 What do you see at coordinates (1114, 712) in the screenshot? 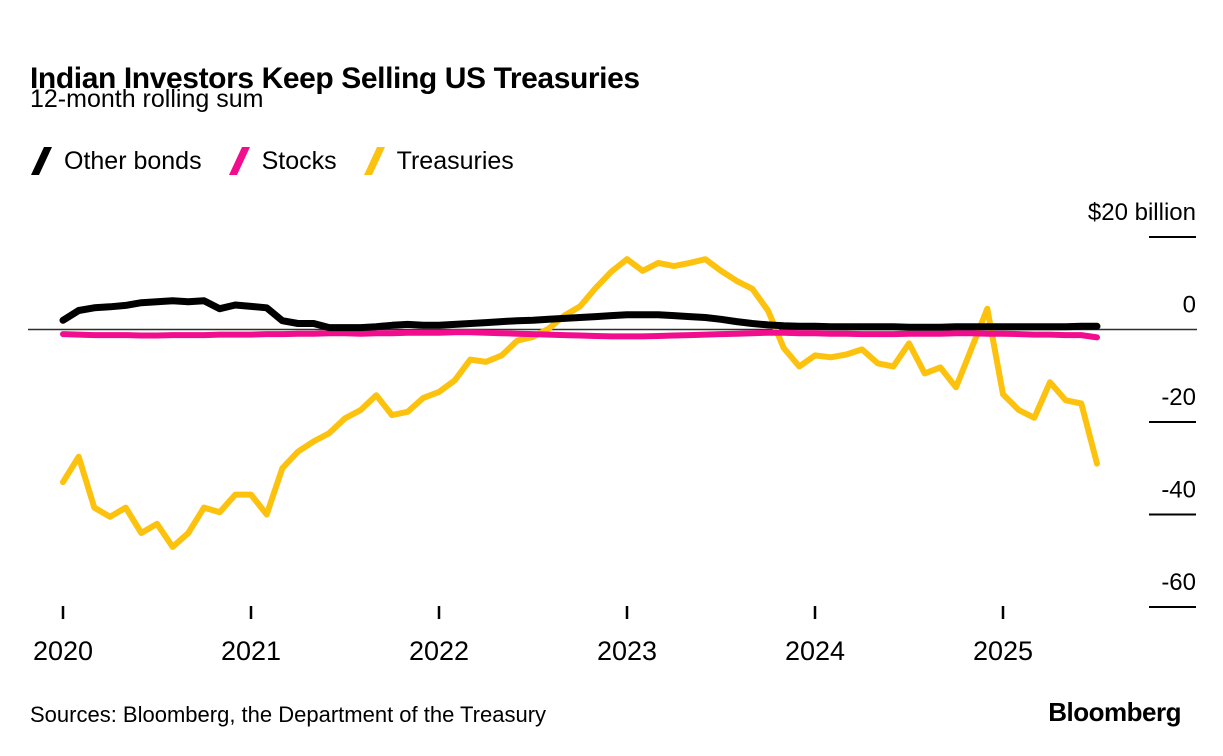
I see `bloomberg-logo: Bloomberg` at bounding box center [1114, 712].